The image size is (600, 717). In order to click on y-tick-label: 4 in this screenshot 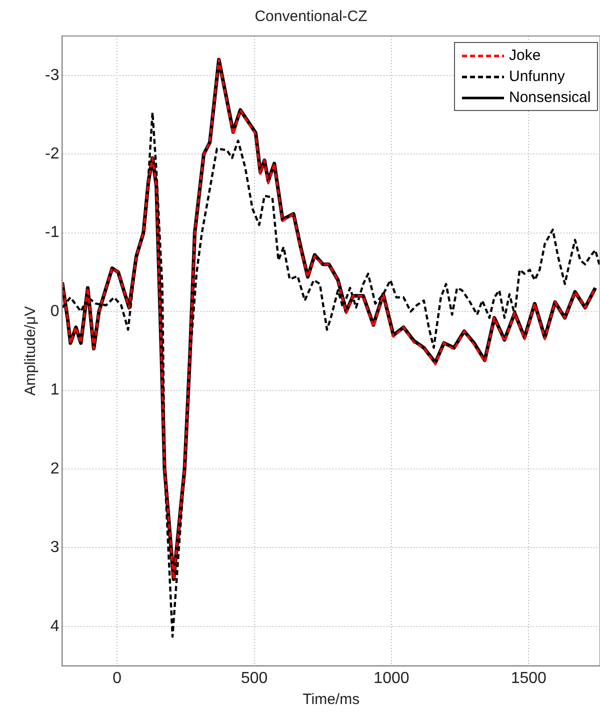, I will do `click(55, 626)`.